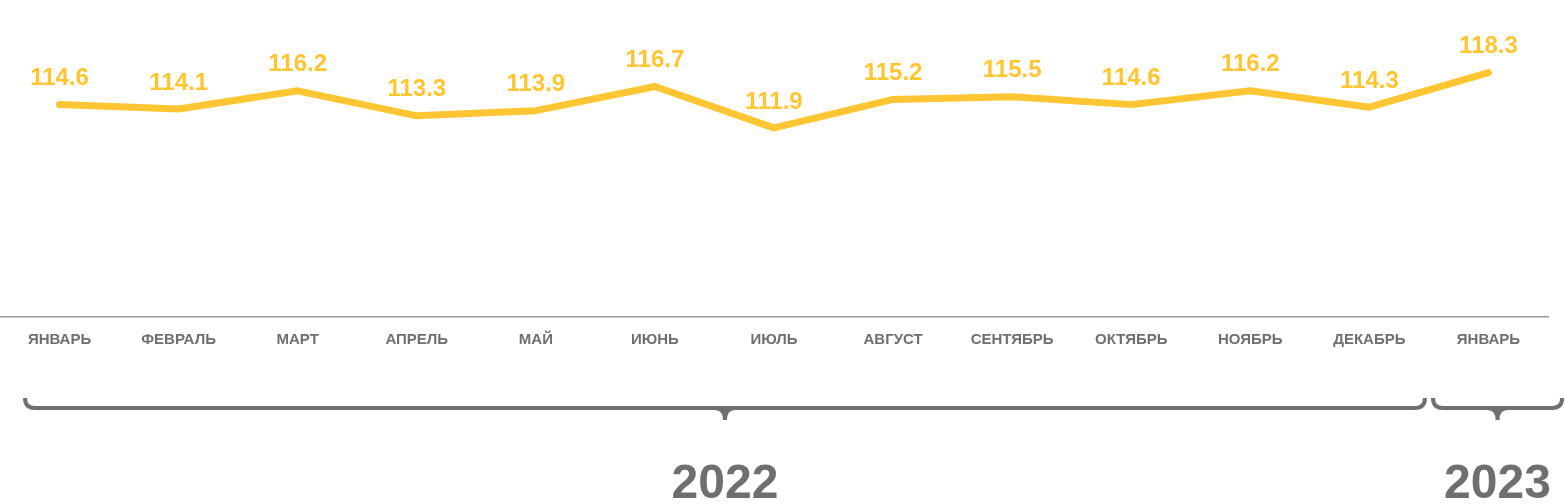  I want to click on data-label: 118.3, so click(1488, 45).